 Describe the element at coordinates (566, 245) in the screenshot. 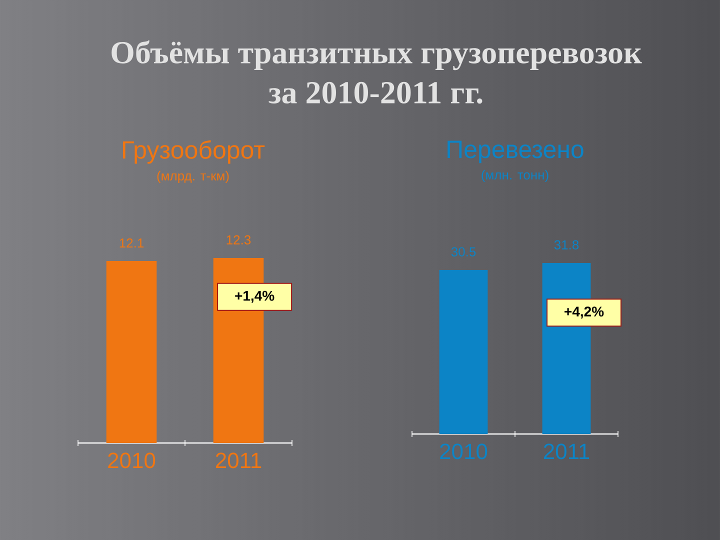

I see `data-label: 31.8` at that location.